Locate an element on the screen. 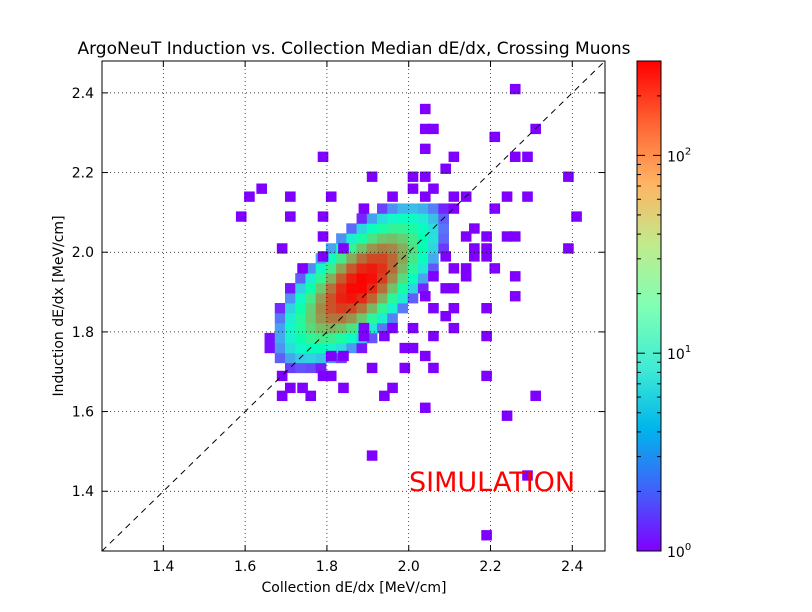 The image size is (812, 612). simulation-annotation: SIMULATION is located at coordinates (492, 482).